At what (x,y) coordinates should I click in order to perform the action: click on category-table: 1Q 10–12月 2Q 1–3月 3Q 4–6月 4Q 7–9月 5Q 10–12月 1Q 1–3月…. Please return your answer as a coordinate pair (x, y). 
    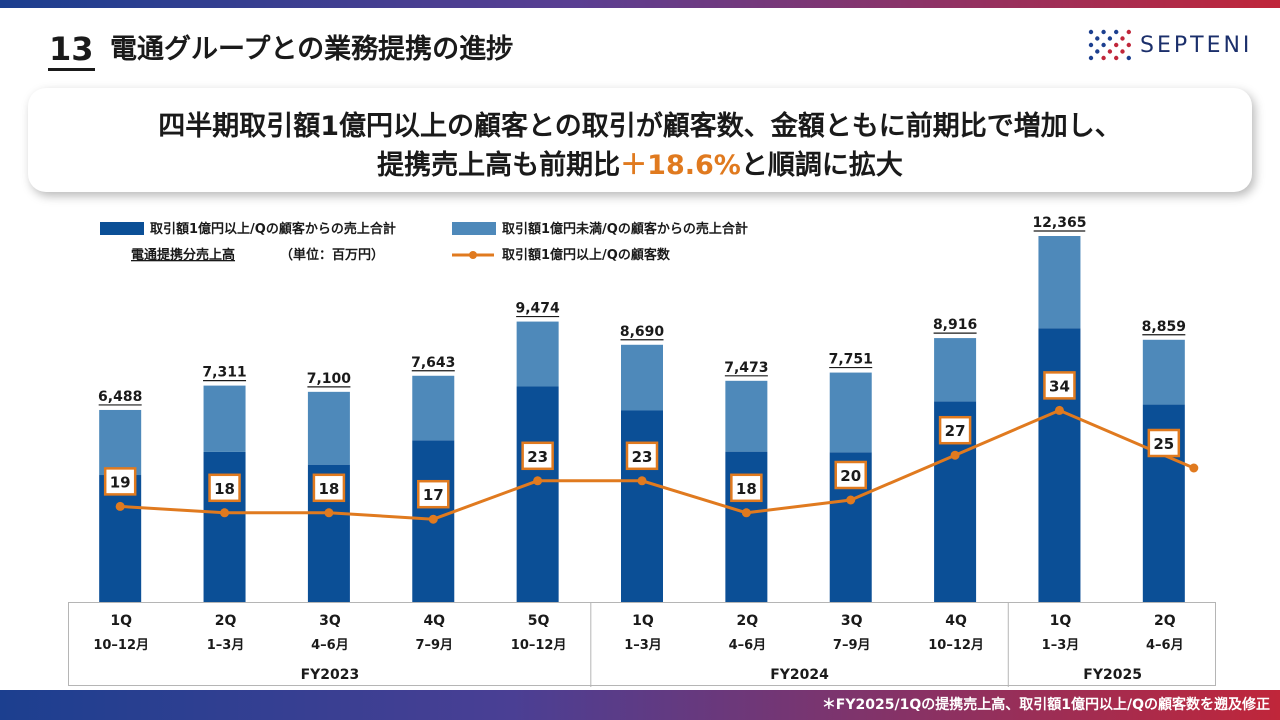
    Looking at the image, I should click on (642, 644).